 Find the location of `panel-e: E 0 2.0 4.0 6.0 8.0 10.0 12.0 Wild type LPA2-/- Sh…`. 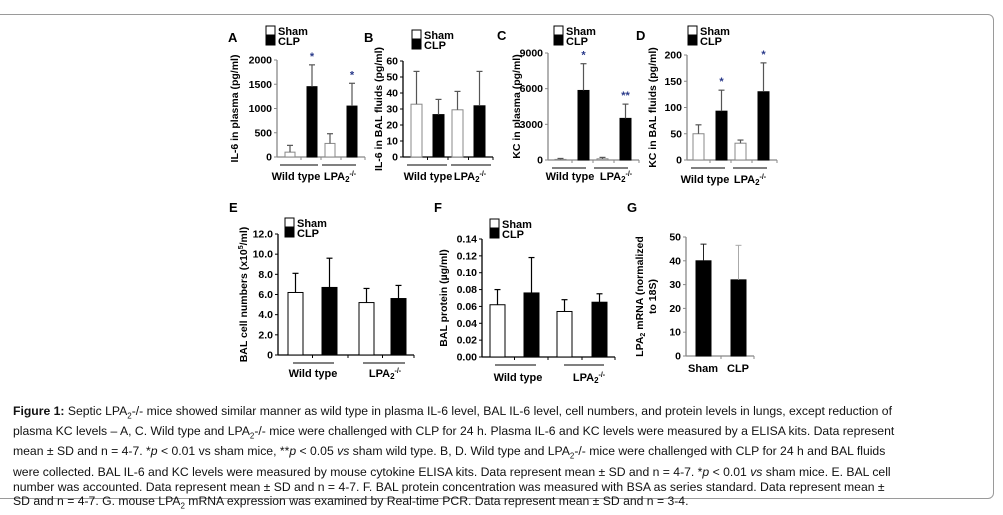

panel-e: E 0 2.0 4.0 6.0 8.0 10.0 12.0 Wild type LPA2-/- Sh… is located at coordinates (322, 290).